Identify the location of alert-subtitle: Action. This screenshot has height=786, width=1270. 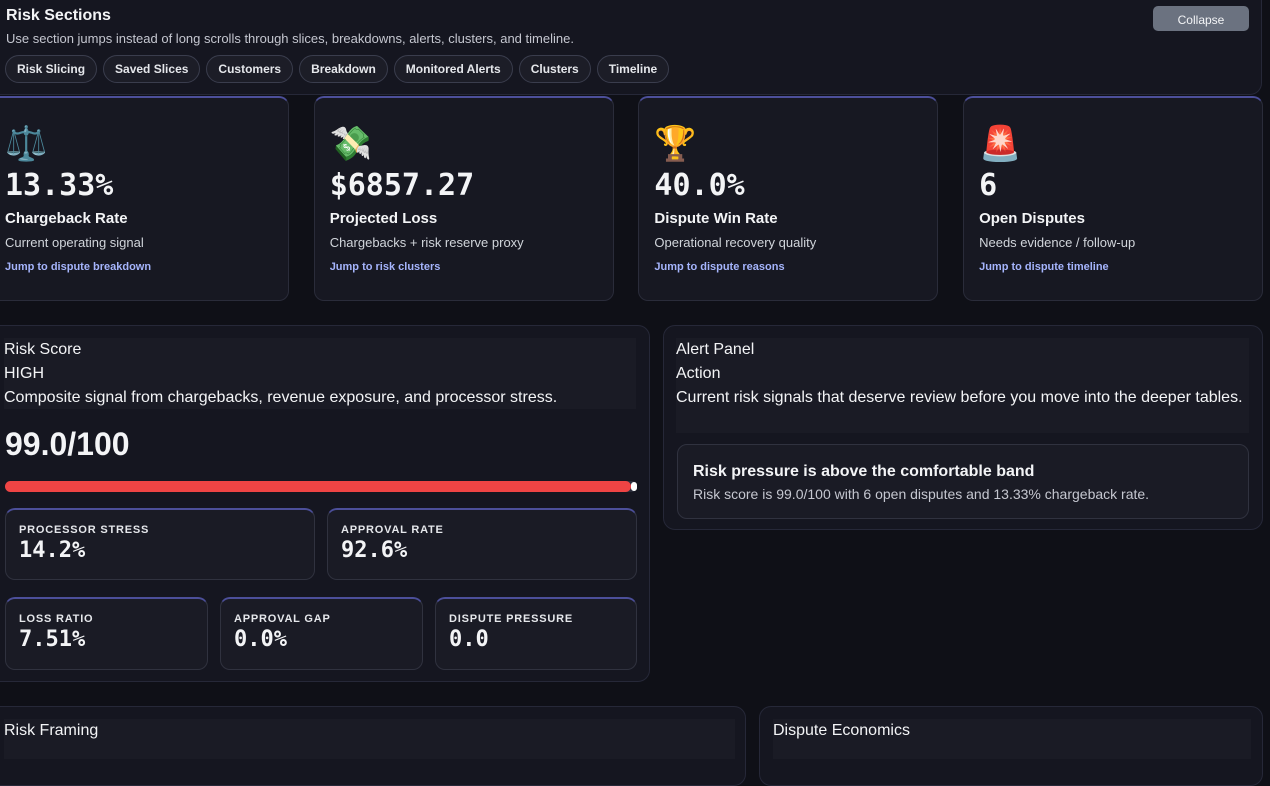
(698, 373).